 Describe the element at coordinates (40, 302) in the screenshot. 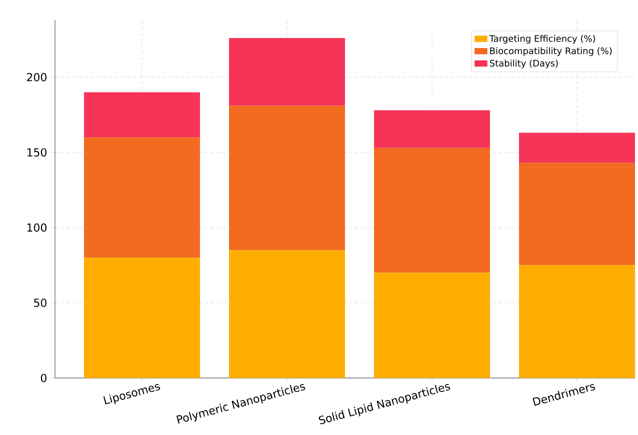

I see `y-tick-label: 50` at that location.